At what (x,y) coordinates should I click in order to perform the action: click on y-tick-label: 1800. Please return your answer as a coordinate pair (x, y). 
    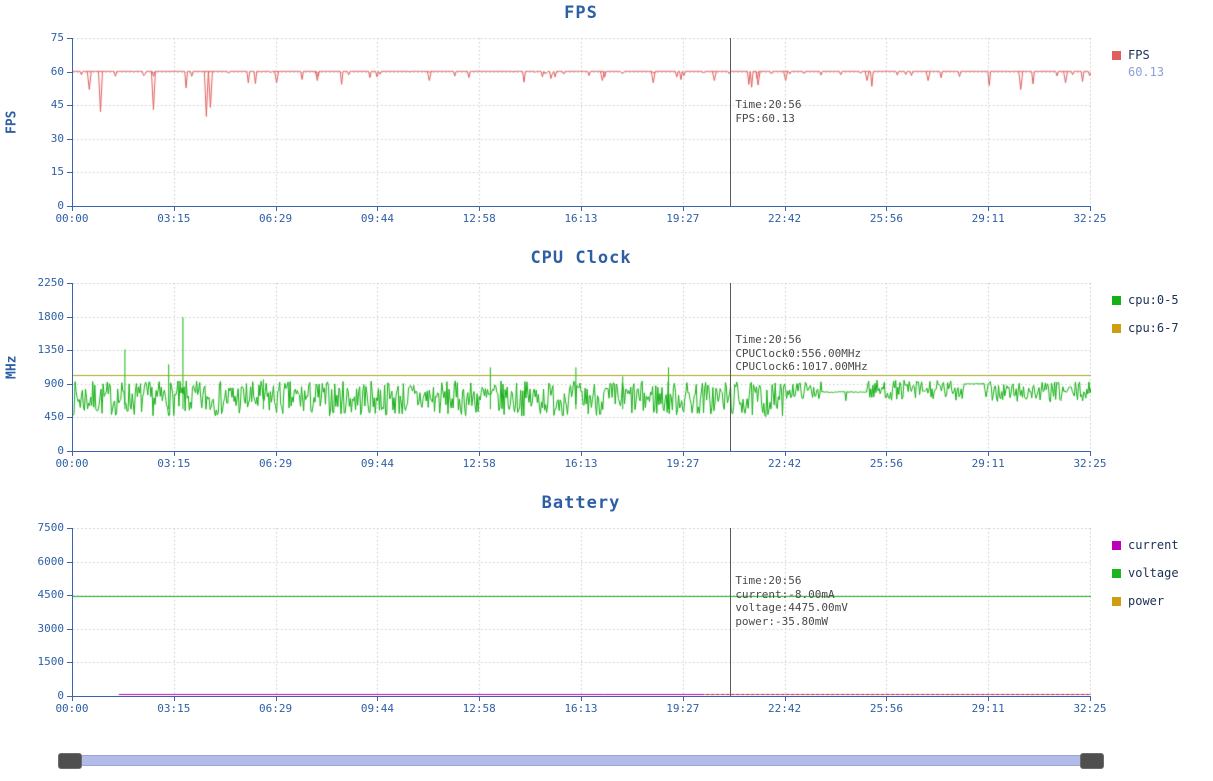
    Looking at the image, I should click on (51, 316).